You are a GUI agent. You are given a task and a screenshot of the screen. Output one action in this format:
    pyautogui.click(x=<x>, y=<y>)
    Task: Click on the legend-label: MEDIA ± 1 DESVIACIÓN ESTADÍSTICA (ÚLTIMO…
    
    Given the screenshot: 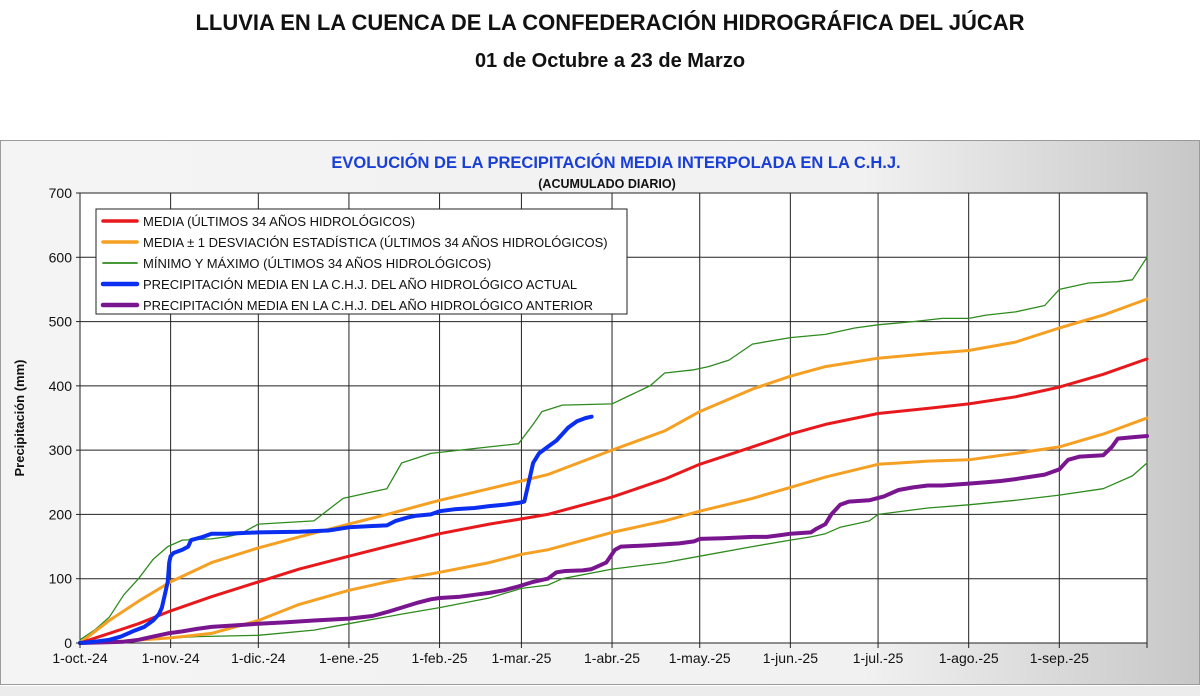 What is the action you would take?
    pyautogui.click(x=375, y=242)
    